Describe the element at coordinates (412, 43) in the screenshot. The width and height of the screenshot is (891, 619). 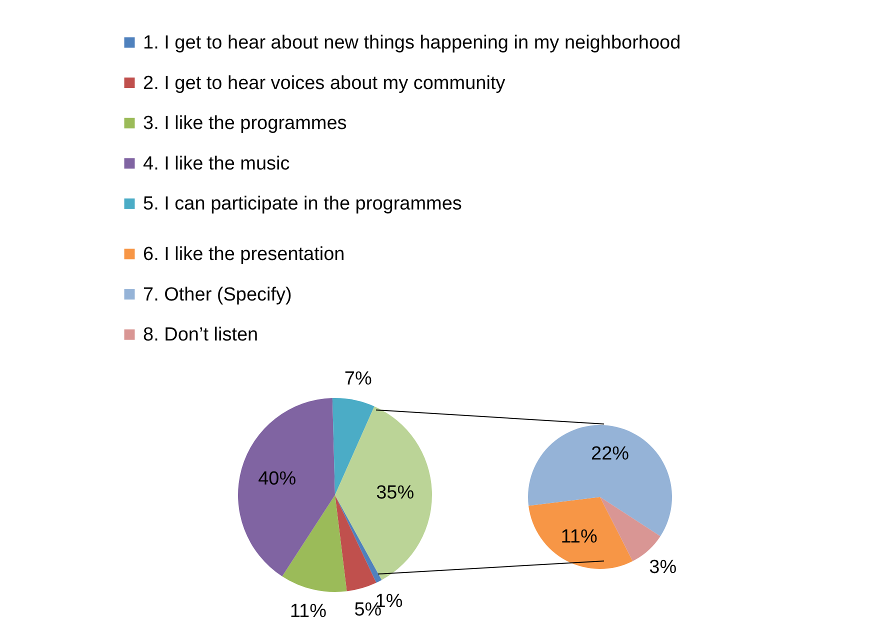
I see `legend-label: 1. I get to hear about new things happening in my neighborhood` at that location.